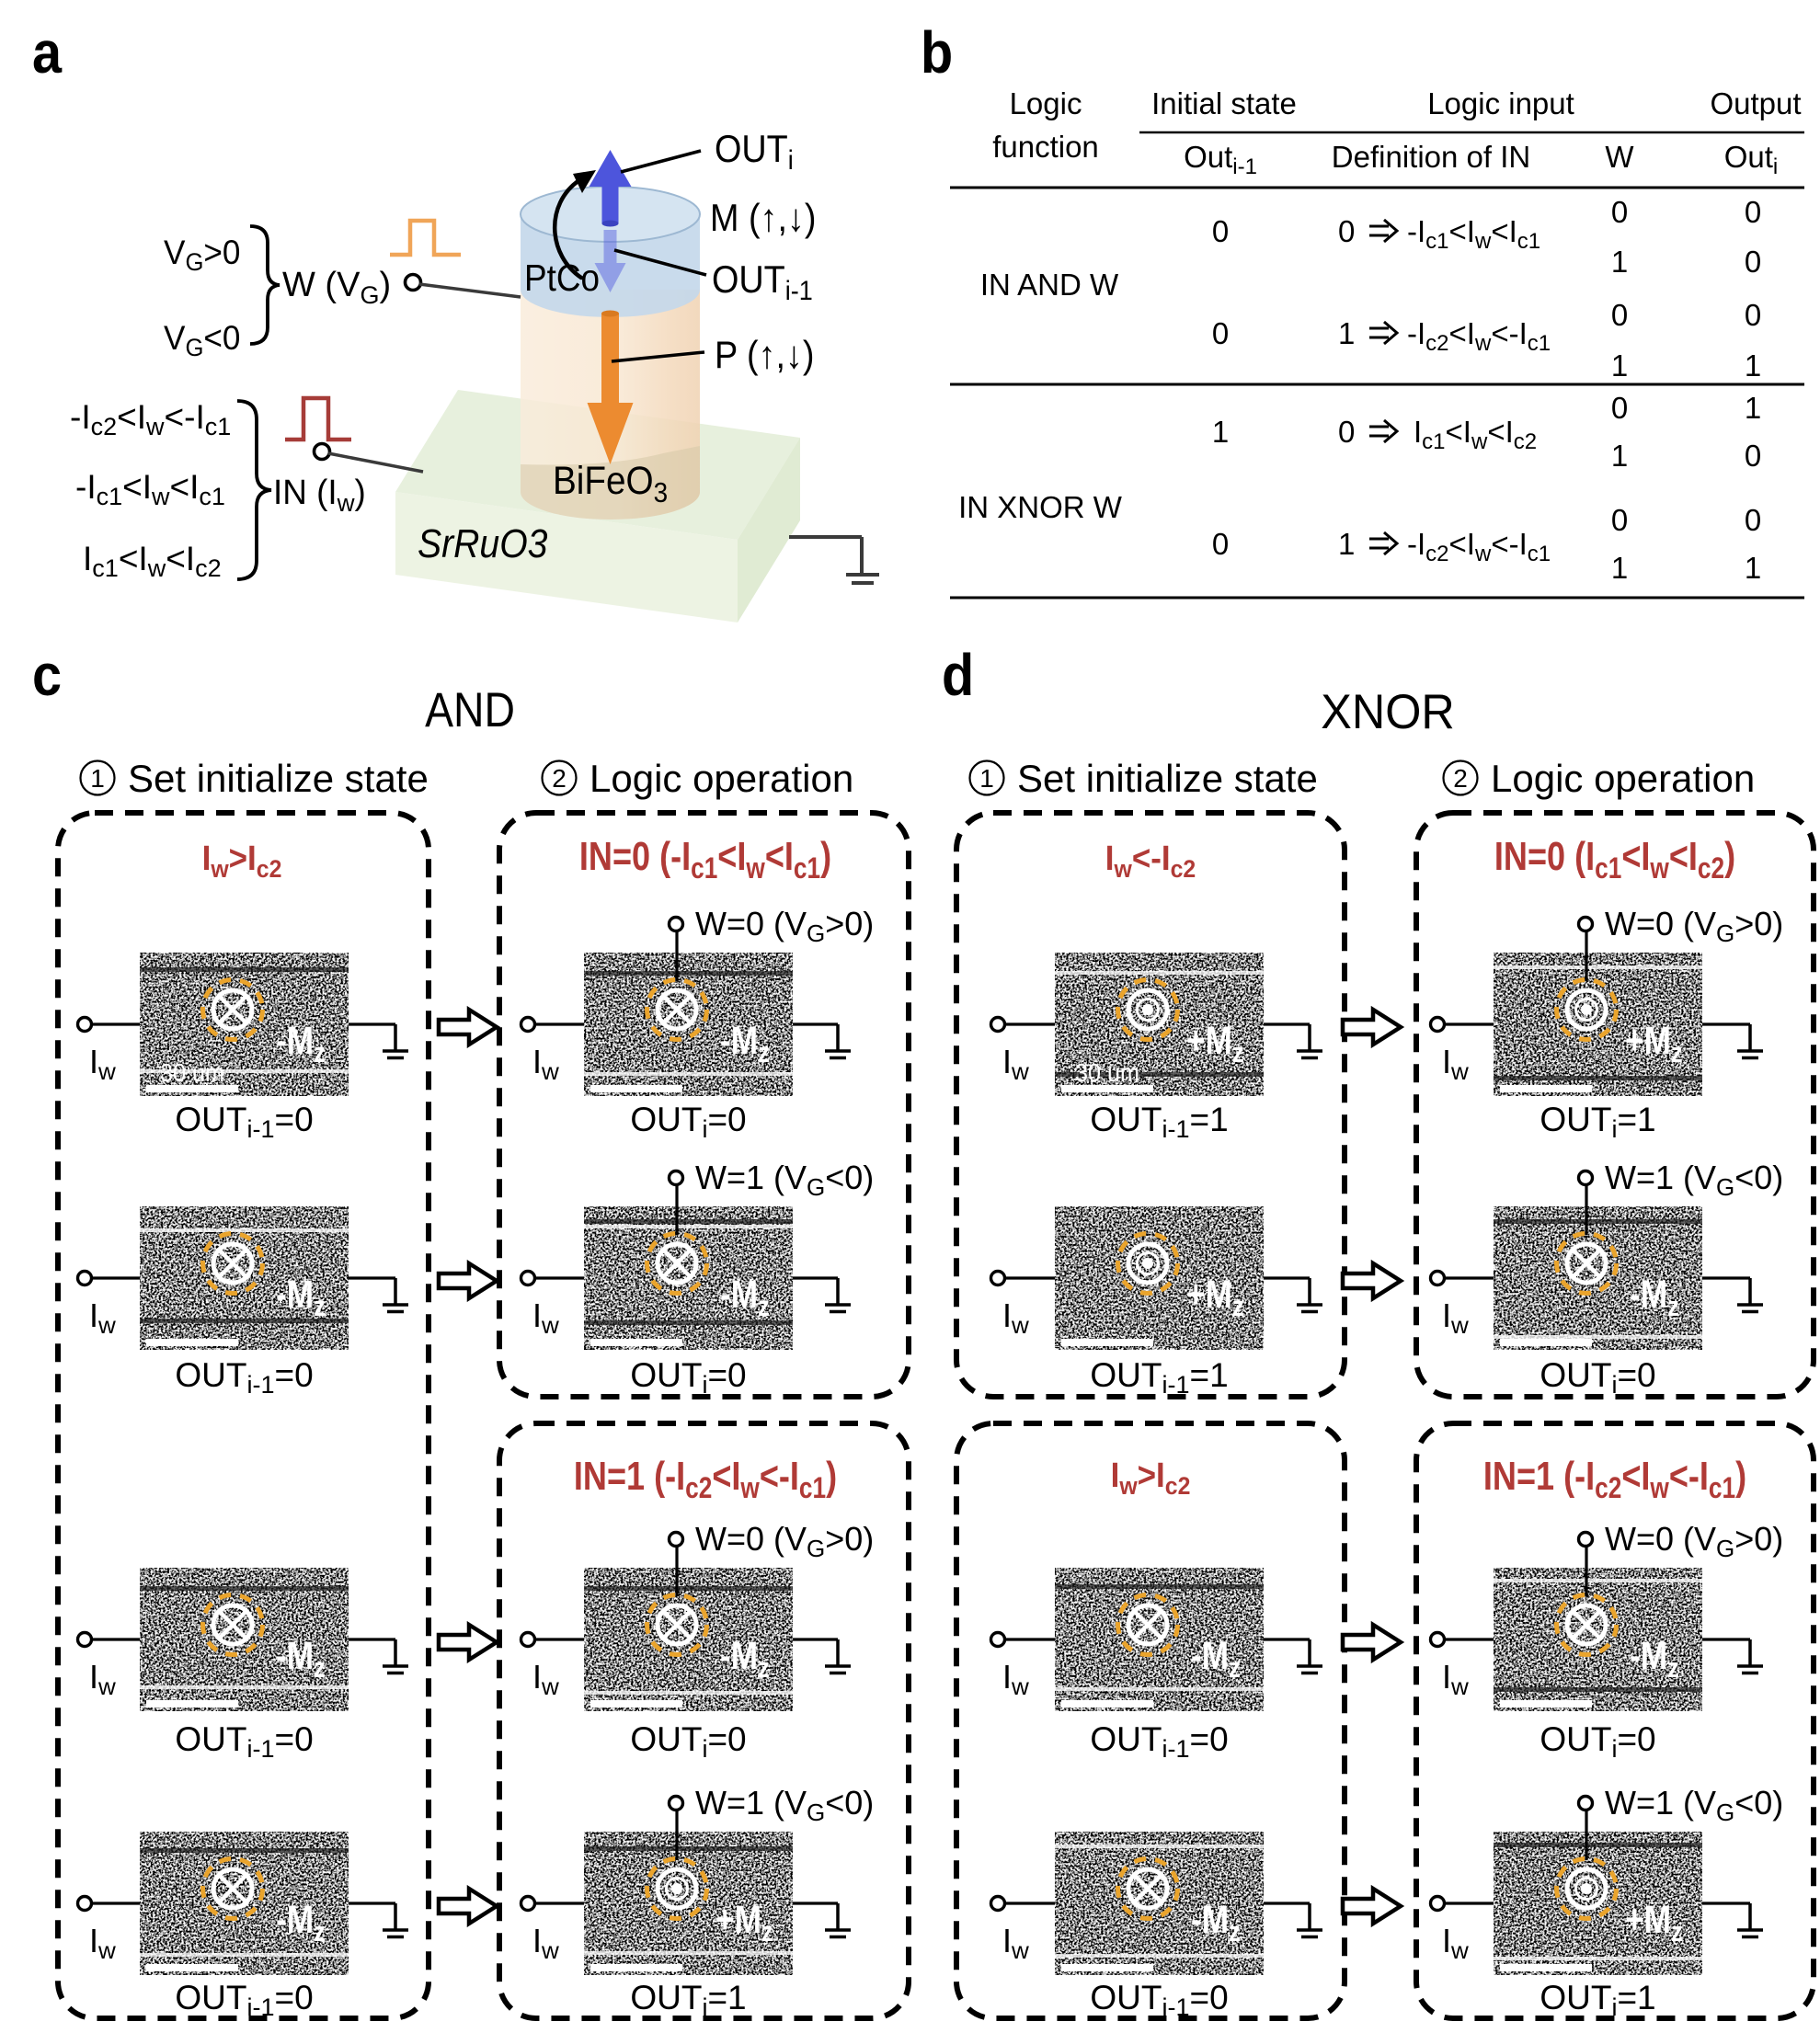  What do you see at coordinates (1387, 711) in the screenshot?
I see `svg-text: XNOR` at bounding box center [1387, 711].